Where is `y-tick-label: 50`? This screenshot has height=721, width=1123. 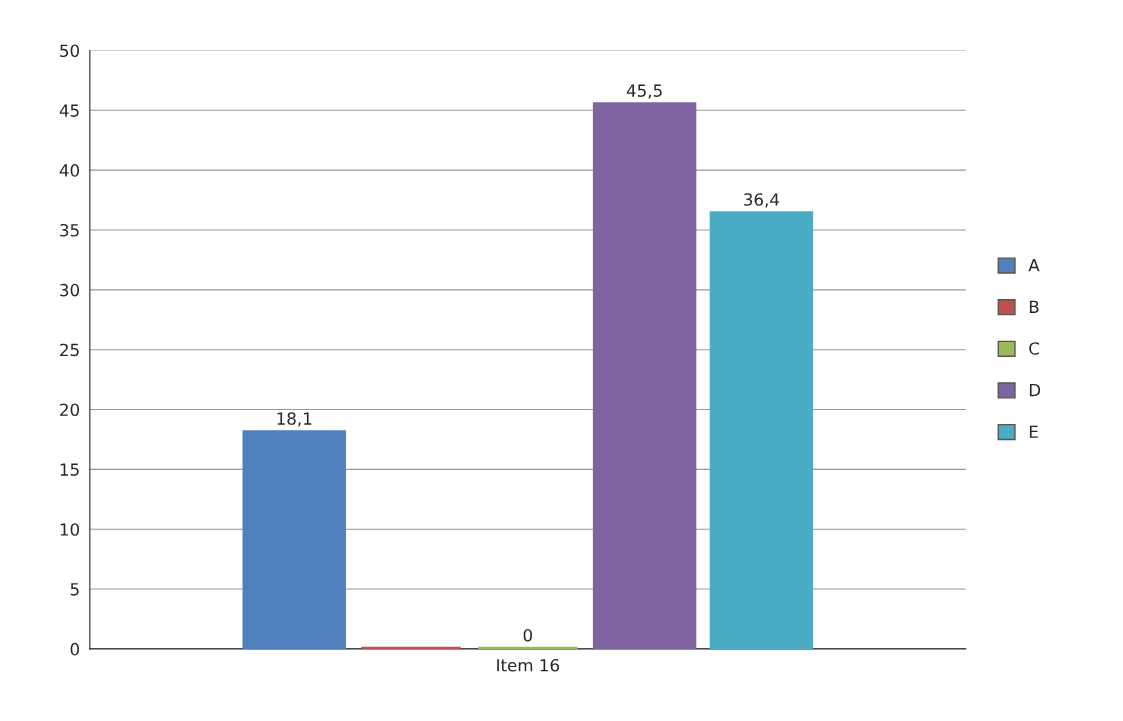
y-tick-label: 50 is located at coordinates (70, 51).